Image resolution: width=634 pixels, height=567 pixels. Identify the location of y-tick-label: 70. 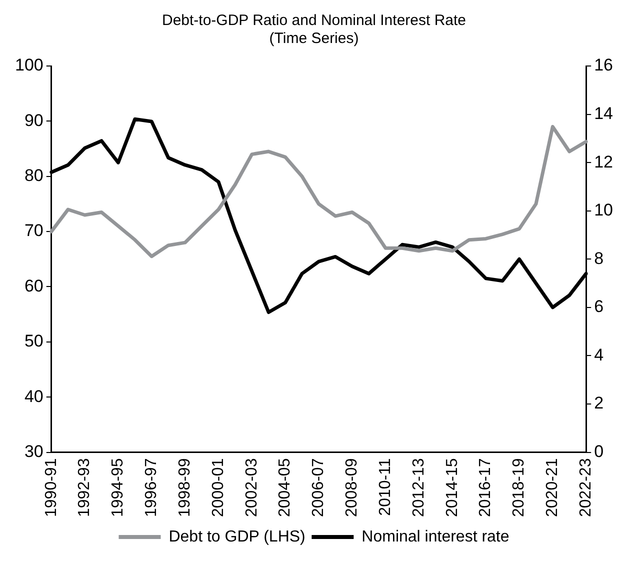
(34, 230).